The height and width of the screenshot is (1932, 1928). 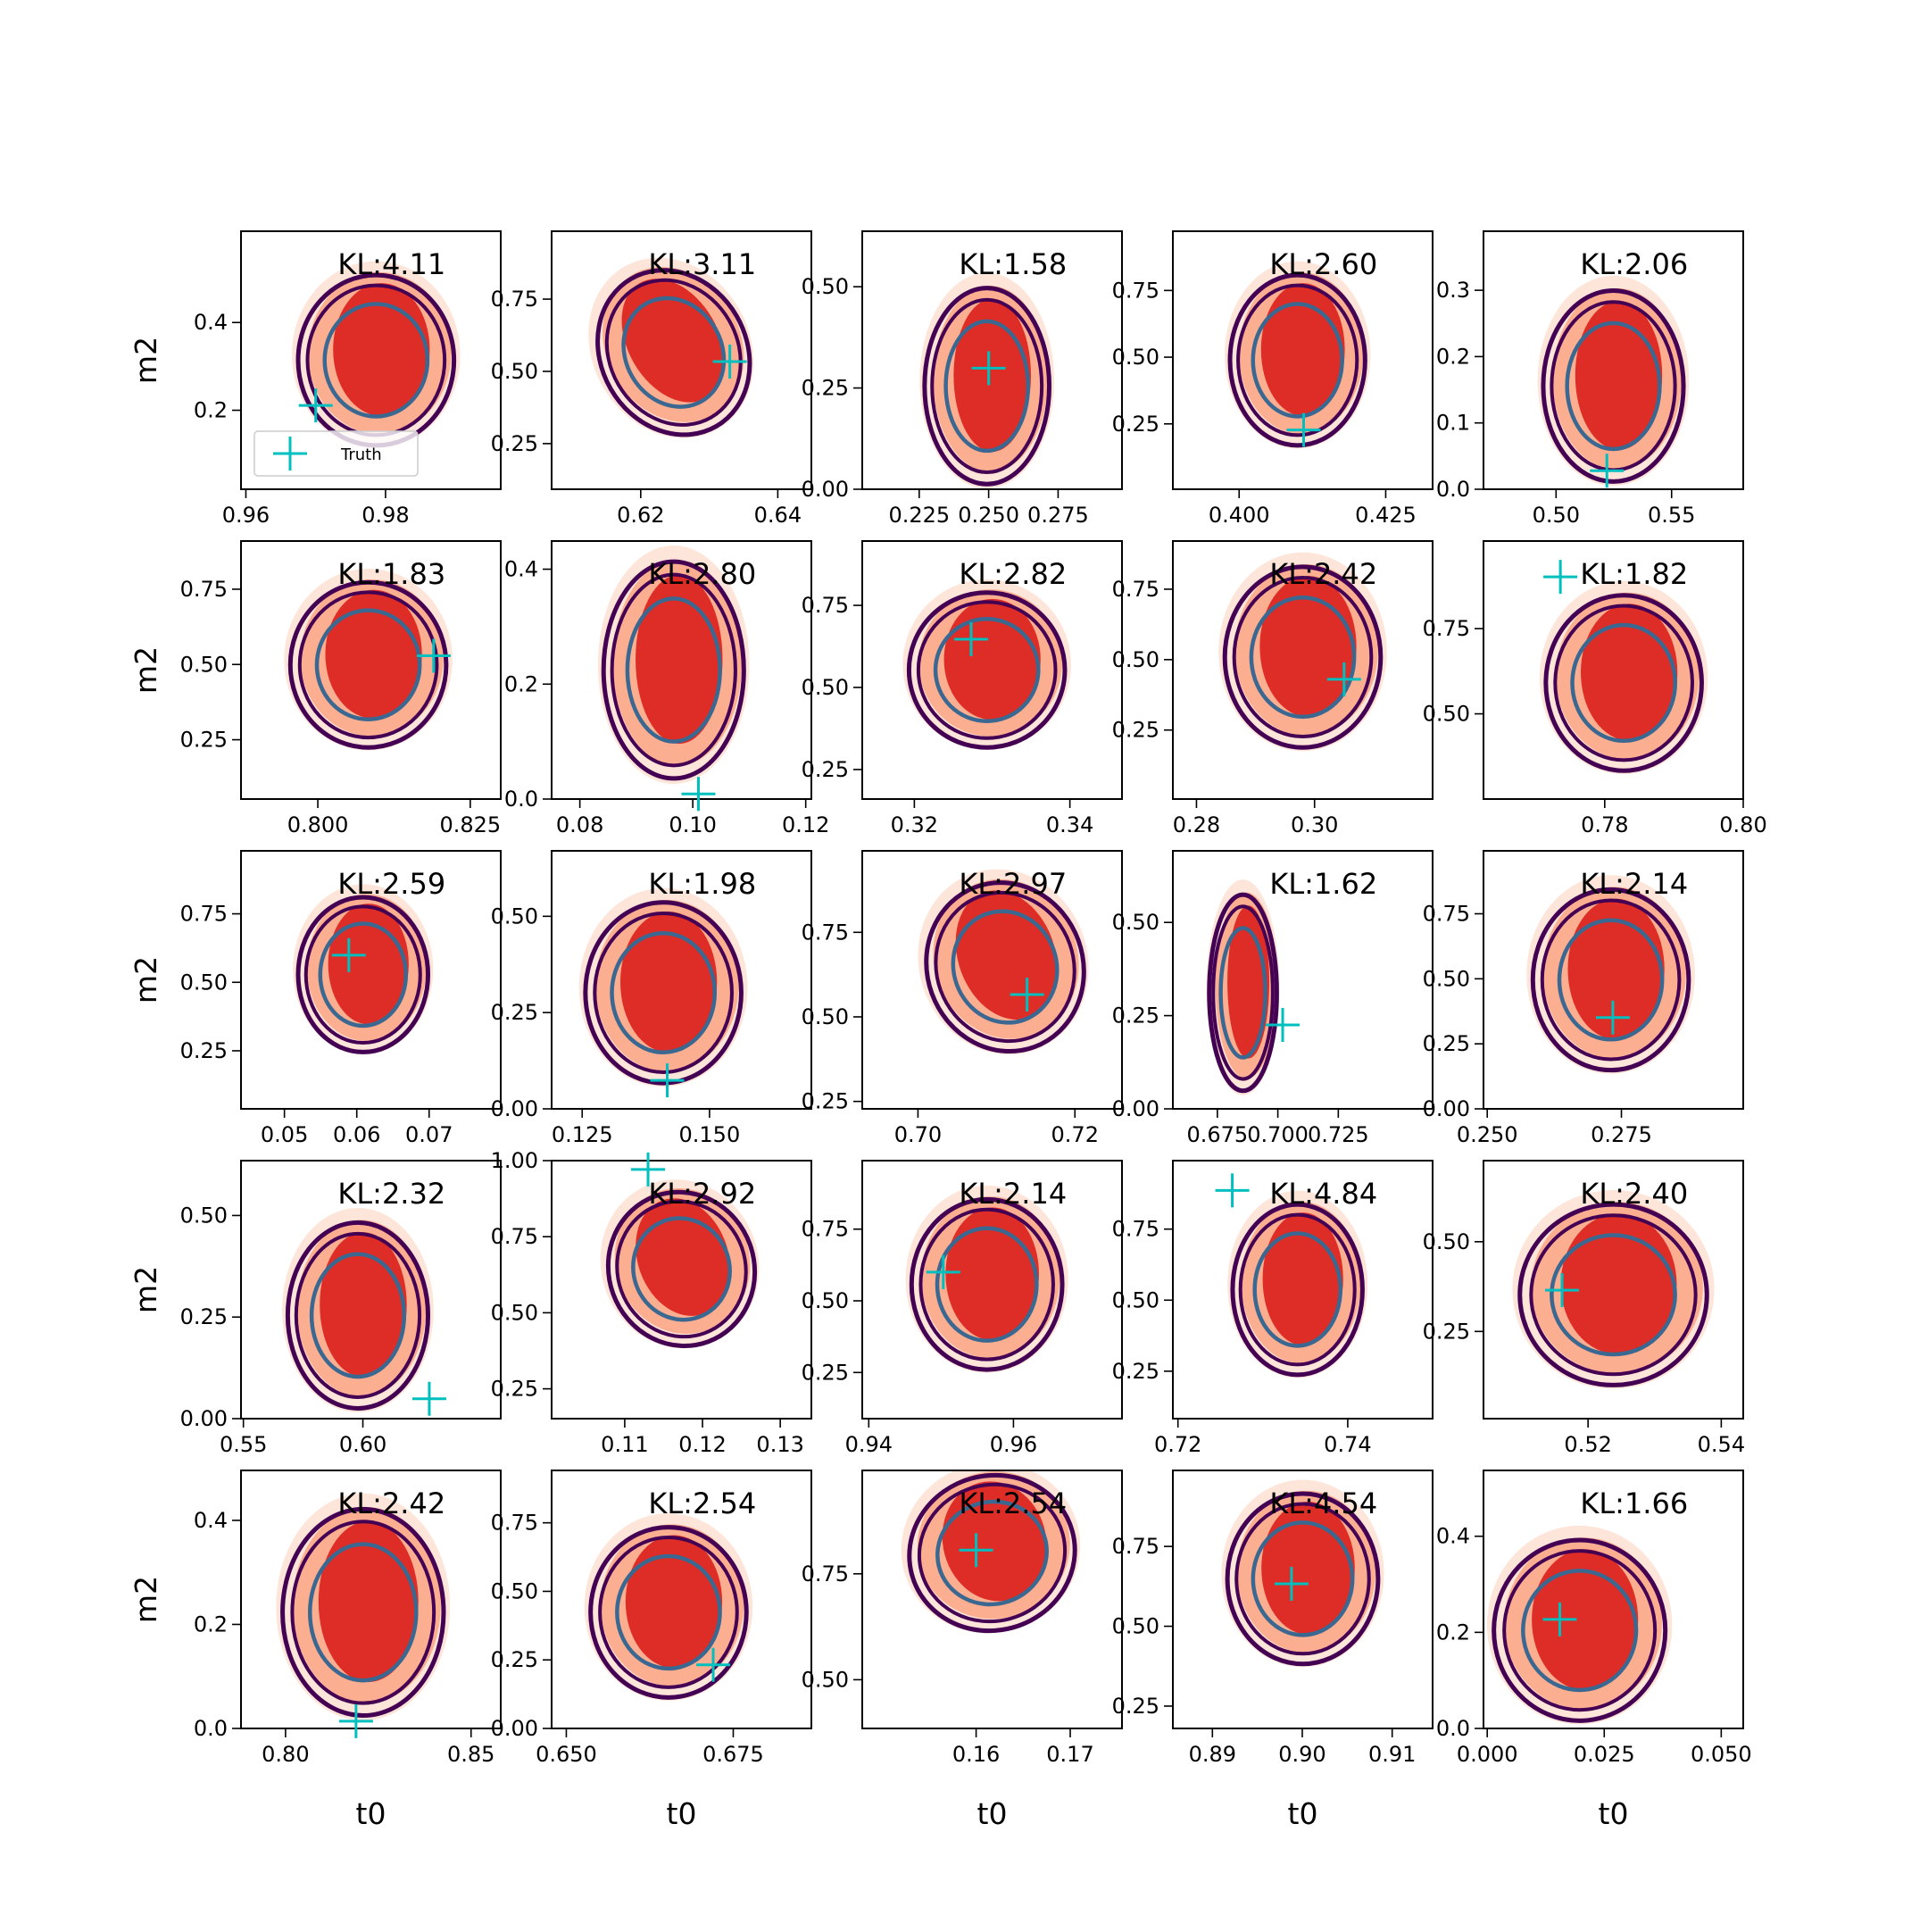 I want to click on x-tick-label: 0.675, so click(x=1217, y=1134).